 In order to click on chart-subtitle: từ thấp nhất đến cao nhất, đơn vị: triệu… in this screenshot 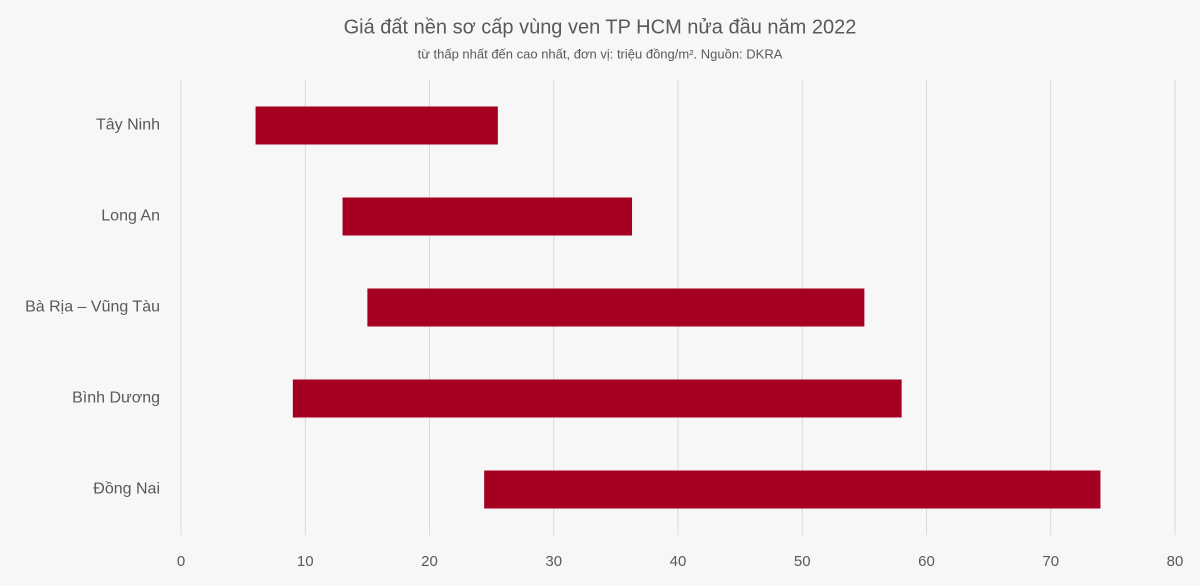, I will do `click(600, 53)`.